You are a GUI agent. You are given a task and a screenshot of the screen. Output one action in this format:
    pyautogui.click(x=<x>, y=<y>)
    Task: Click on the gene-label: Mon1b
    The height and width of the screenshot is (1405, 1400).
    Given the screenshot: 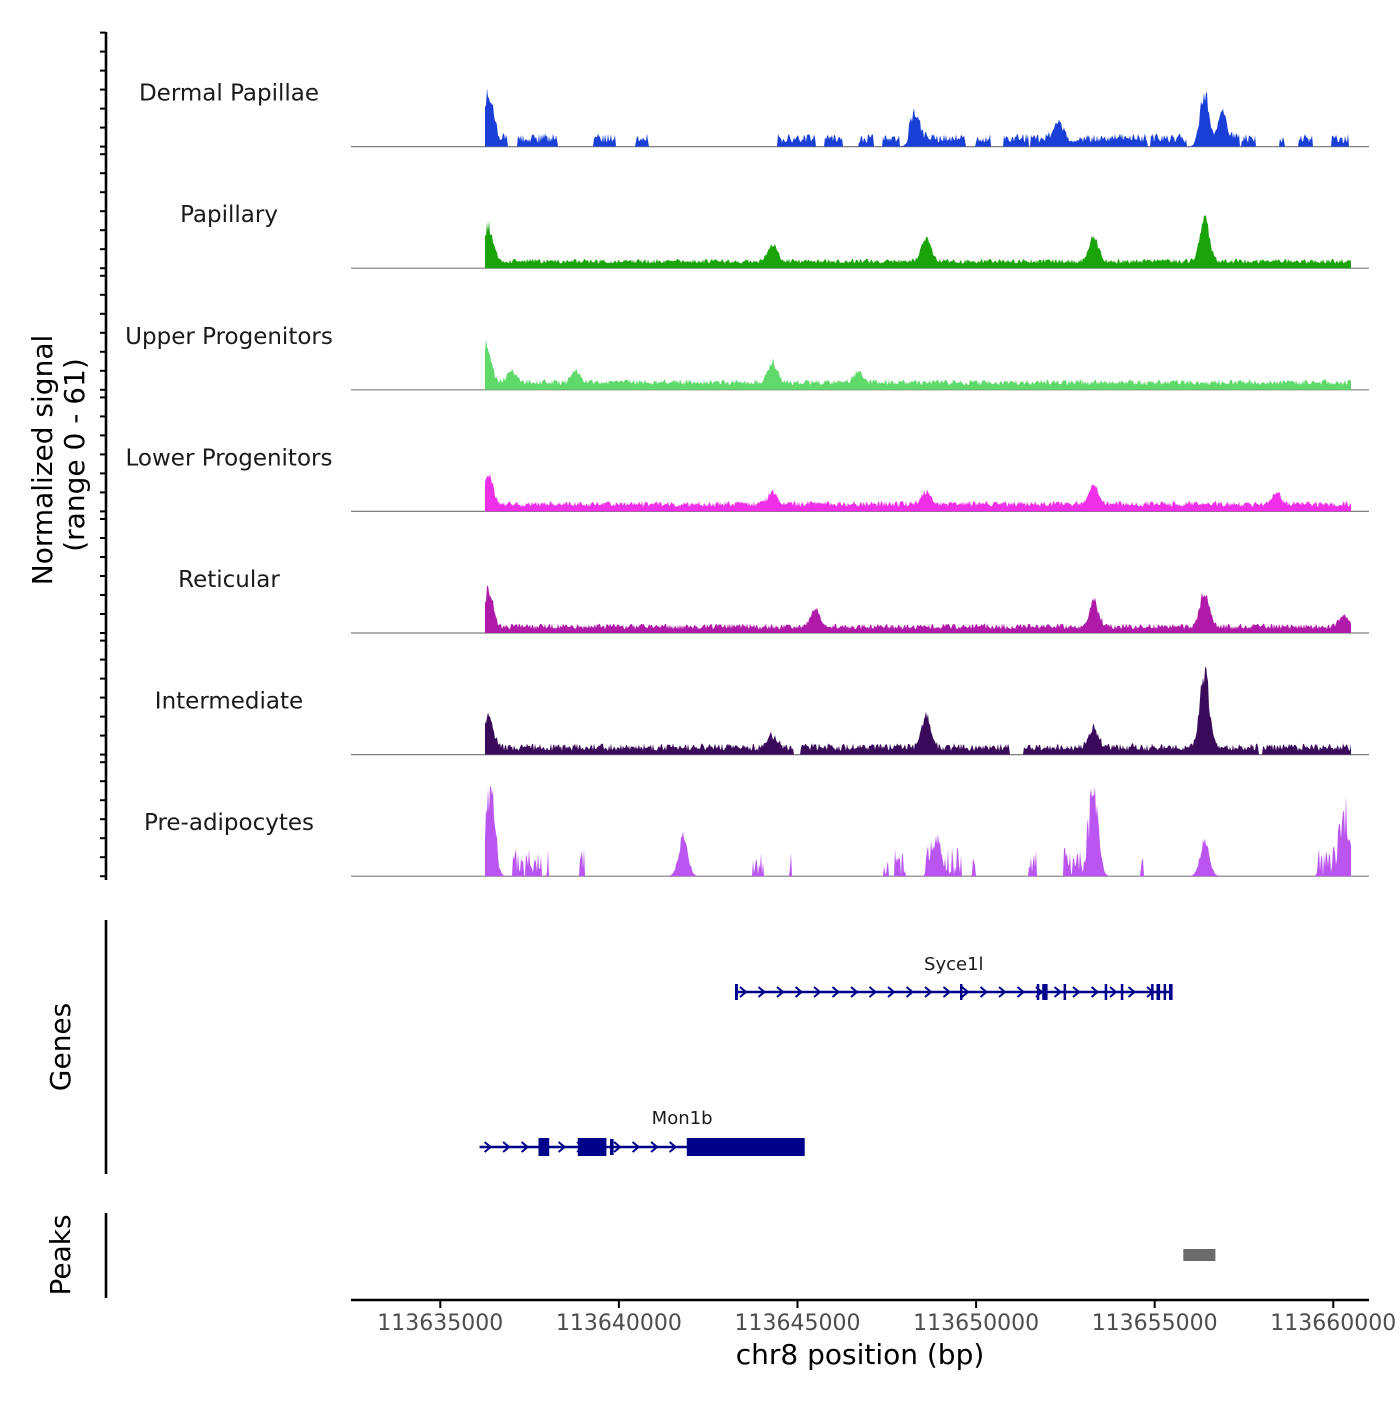 What is the action you would take?
    pyautogui.click(x=682, y=1118)
    